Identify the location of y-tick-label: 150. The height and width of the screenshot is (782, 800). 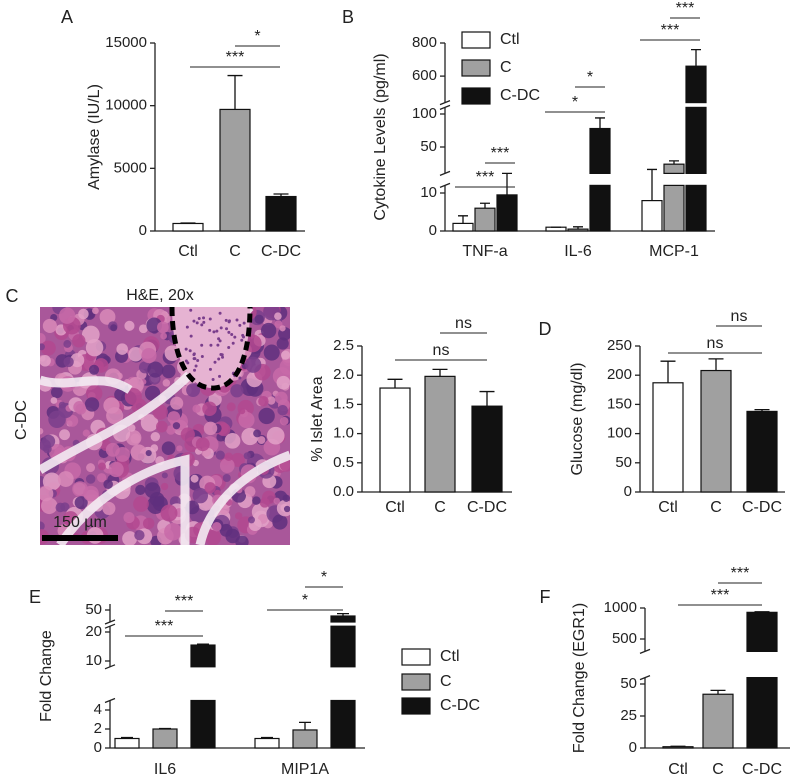
(619, 403).